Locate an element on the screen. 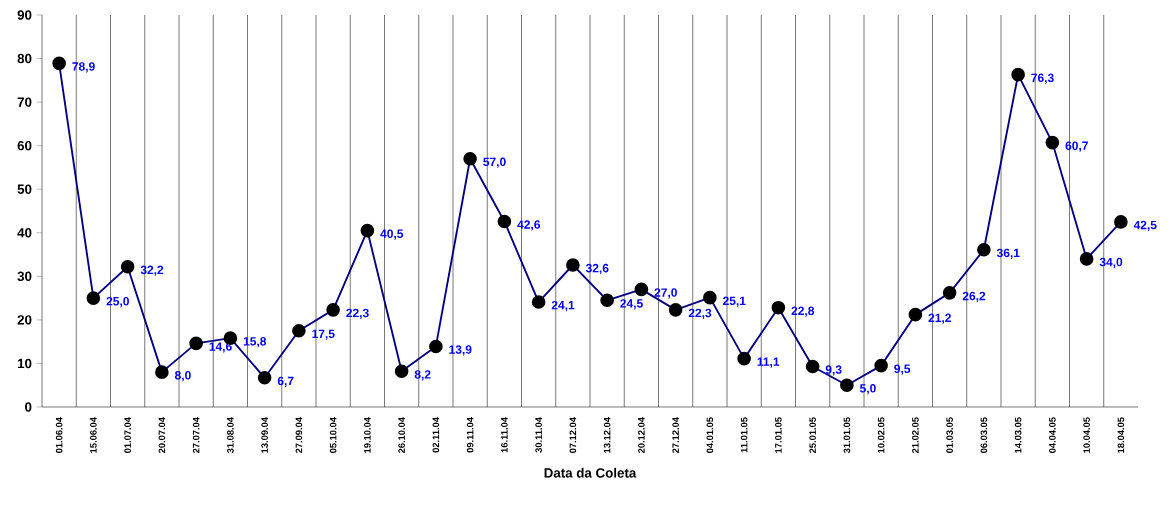 The width and height of the screenshot is (1171, 516). x-tick-label: 04.01.05 is located at coordinates (710, 435).